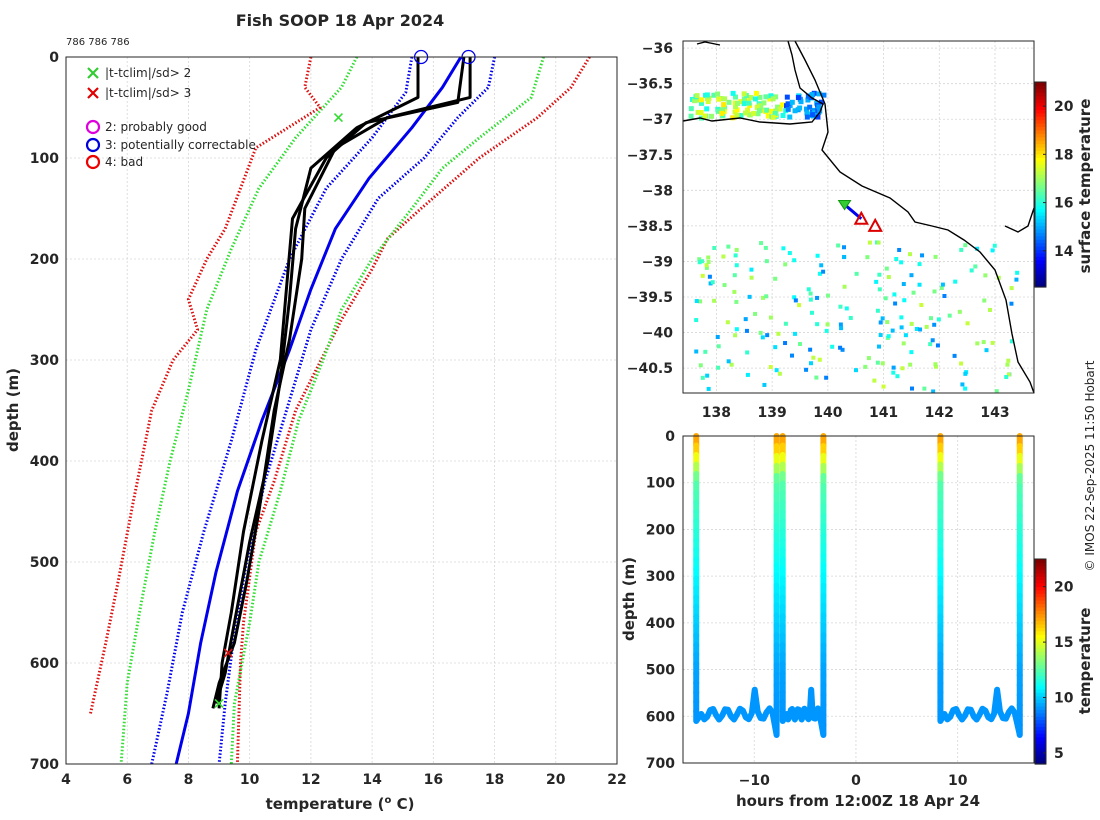 This screenshot has width=1100, height=820. What do you see at coordinates (858, 801) in the screenshot?
I see `time-depth-x-axis-label: hours from 12:00Z 18 Apr 24` at bounding box center [858, 801].